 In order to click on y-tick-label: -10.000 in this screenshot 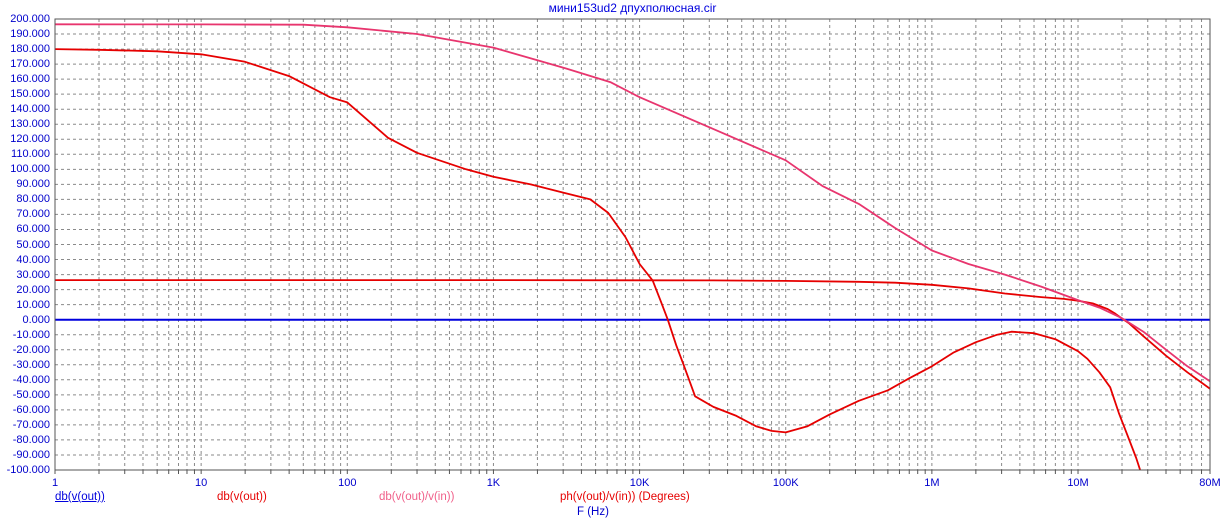, I will do `click(31, 334)`.